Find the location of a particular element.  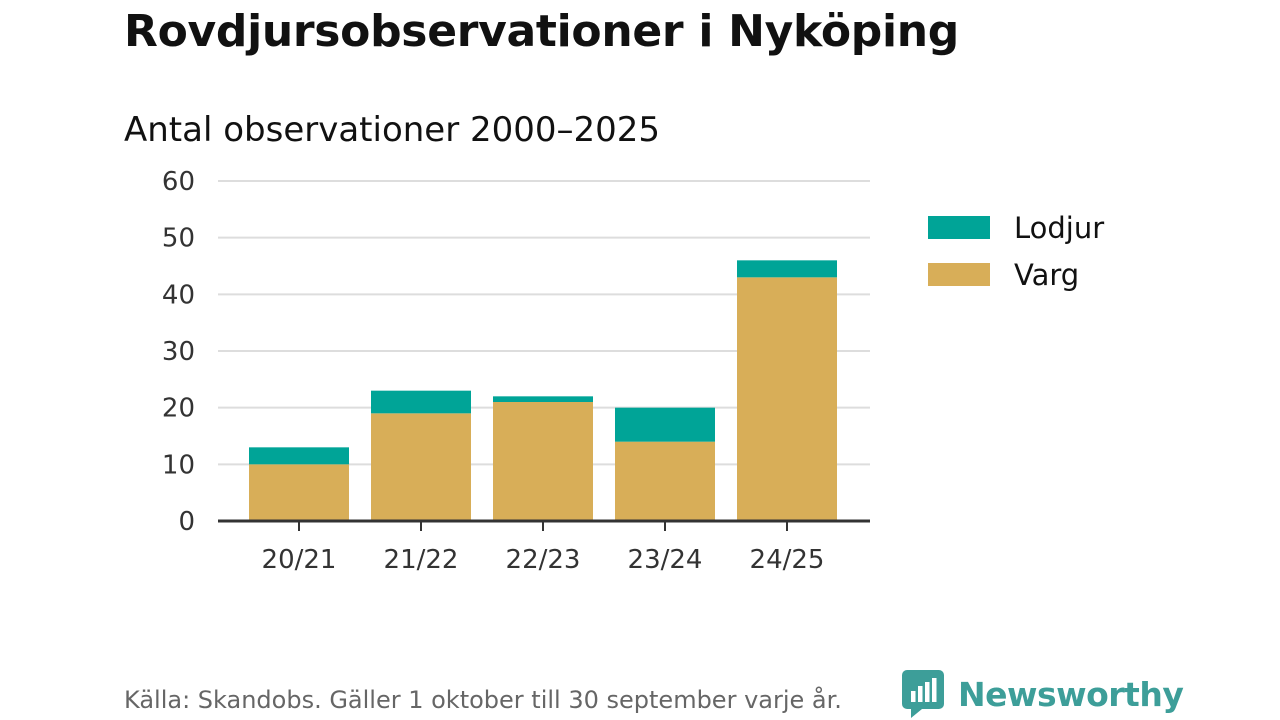

legend-swatch-varg is located at coordinates (959, 274).